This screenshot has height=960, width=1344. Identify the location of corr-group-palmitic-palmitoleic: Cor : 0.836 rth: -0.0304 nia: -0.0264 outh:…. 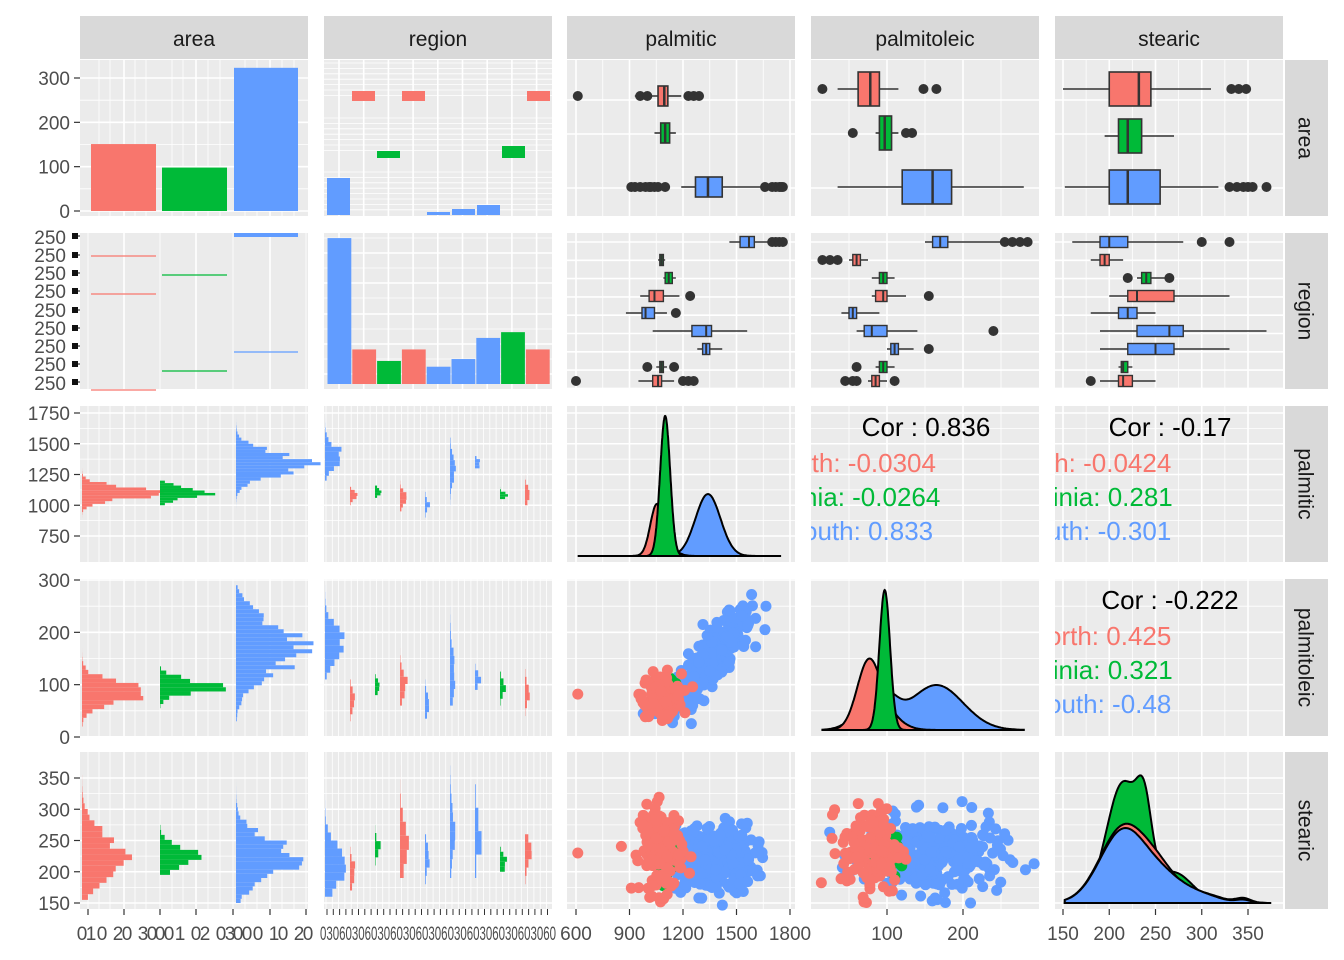
(900, 479).